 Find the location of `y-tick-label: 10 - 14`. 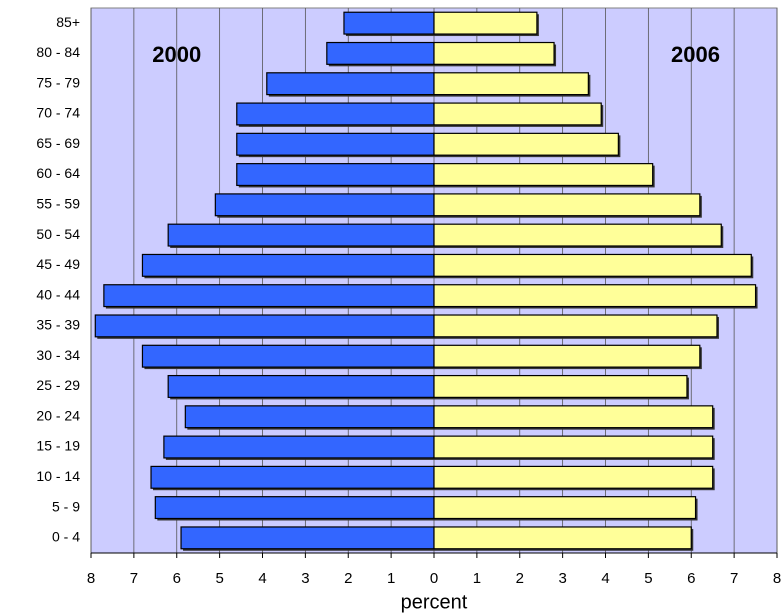

y-tick-label: 10 - 14 is located at coordinates (58, 476).